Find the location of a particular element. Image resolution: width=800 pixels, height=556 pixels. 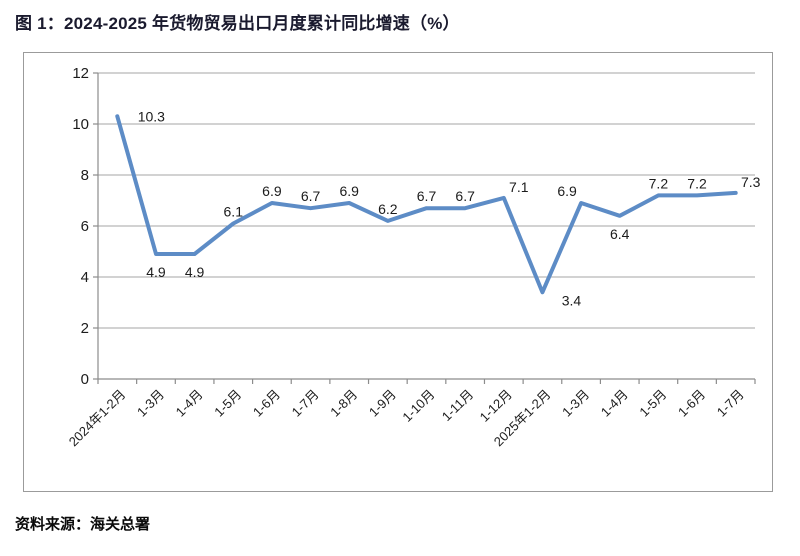

x-tick-label: 2024年1-2月 is located at coordinates (97, 418).